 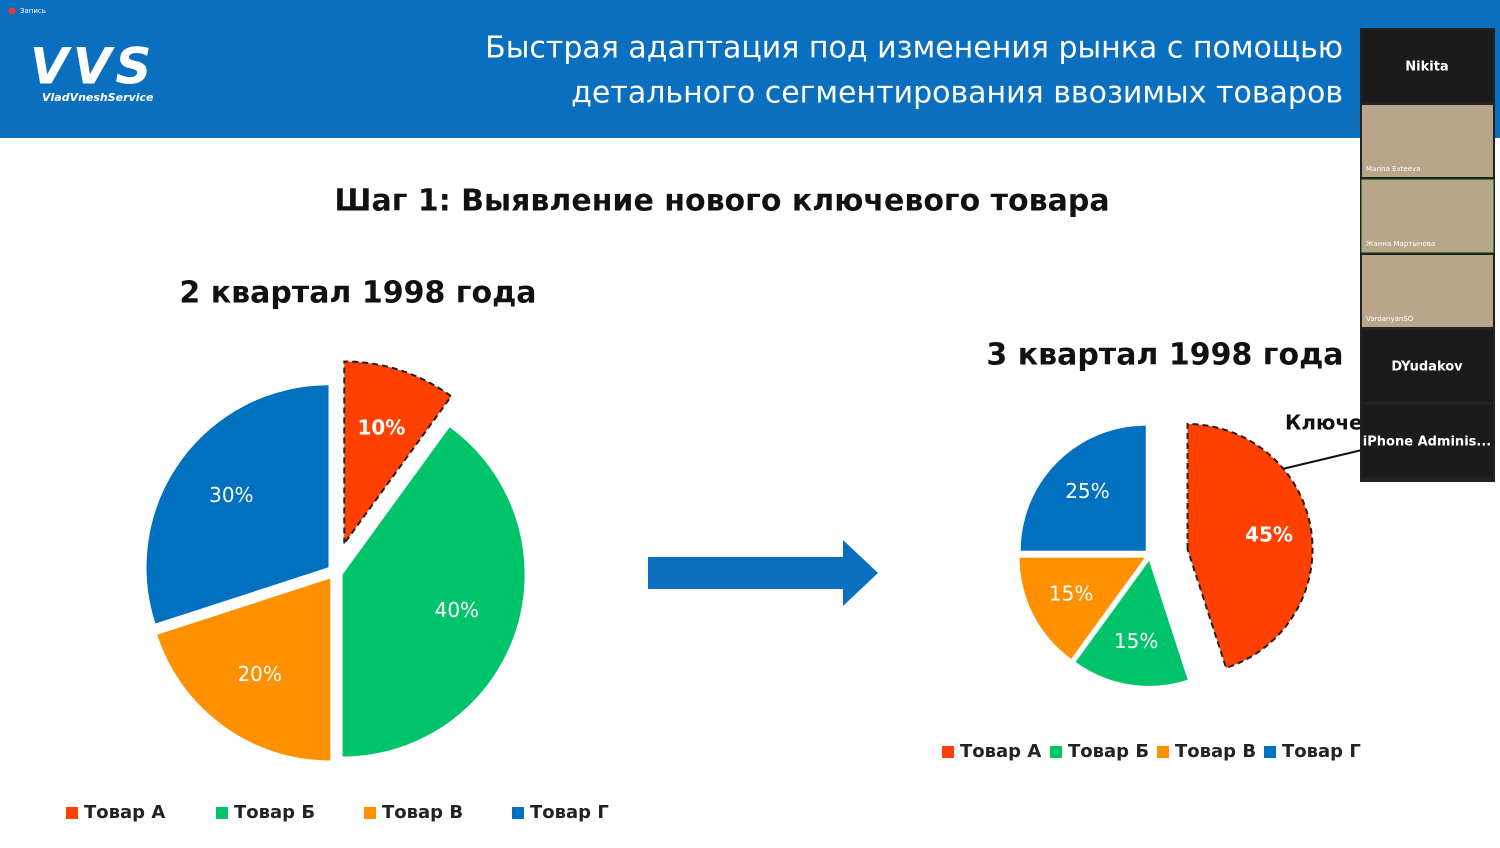 I want to click on chart-title: 2 квартал 1998 года, so click(x=357, y=293).